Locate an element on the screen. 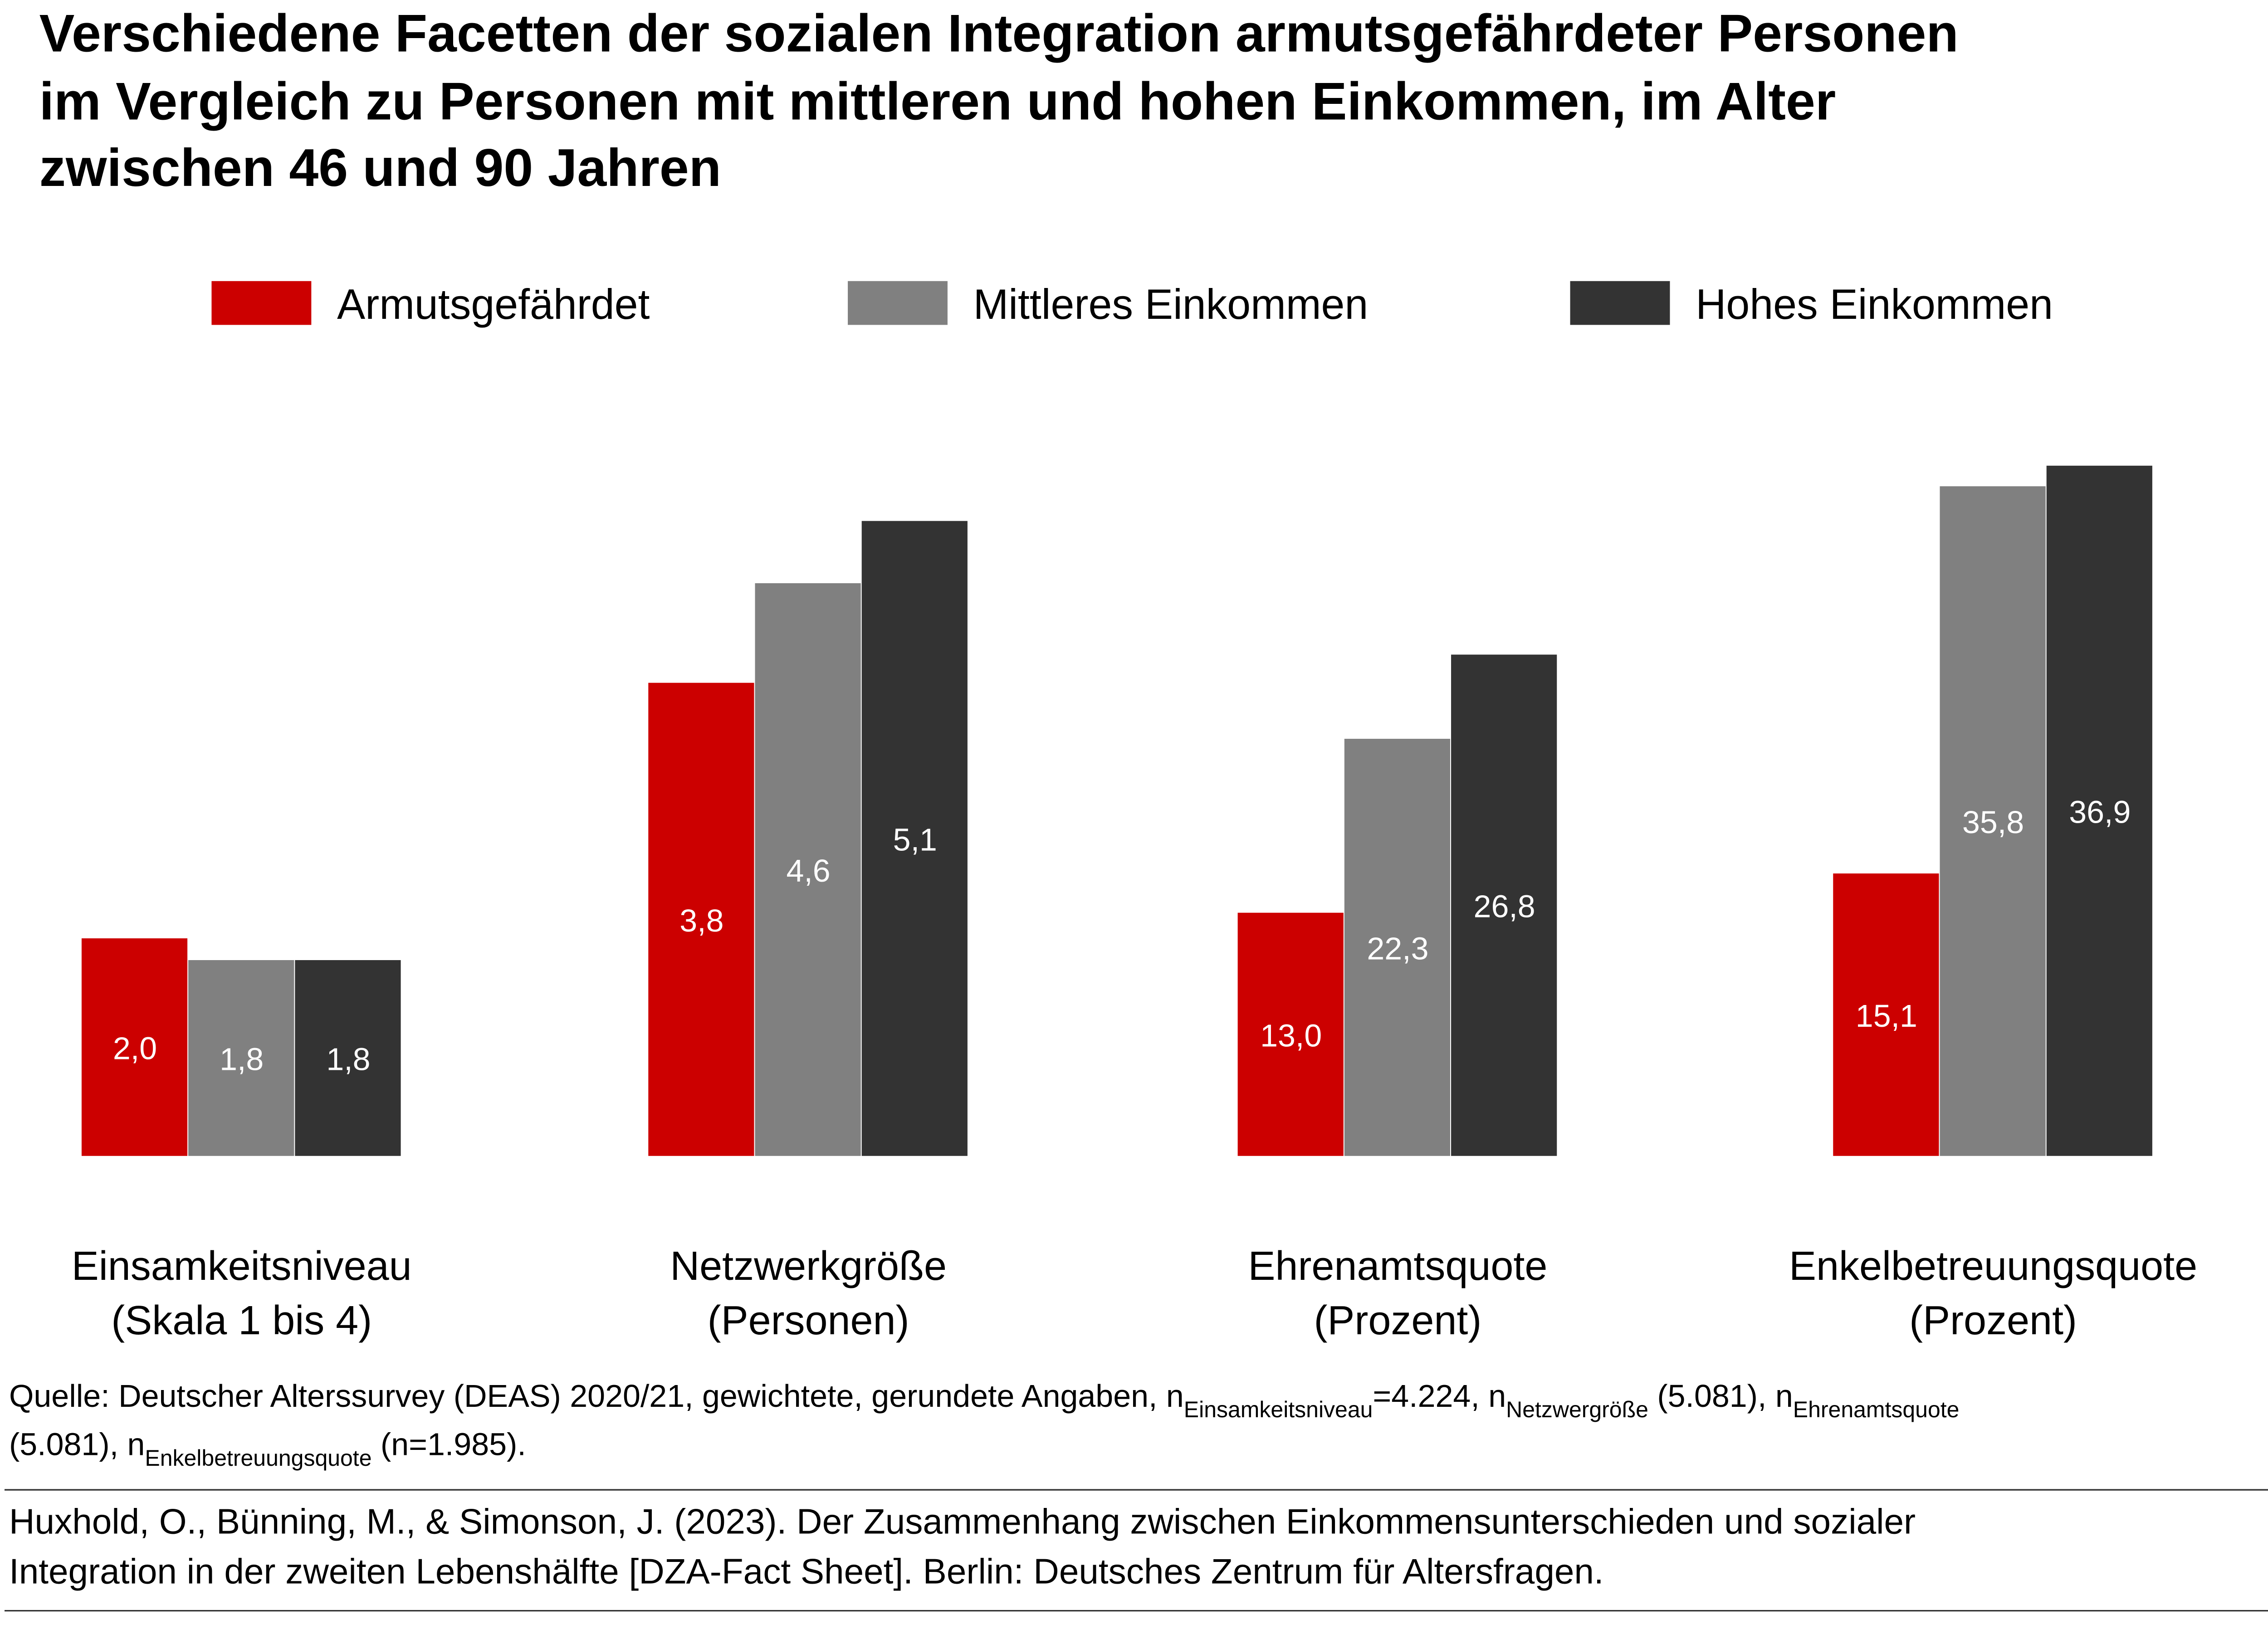  title-line-3: zwischen 46 und 90 Jahren is located at coordinates (380, 167).